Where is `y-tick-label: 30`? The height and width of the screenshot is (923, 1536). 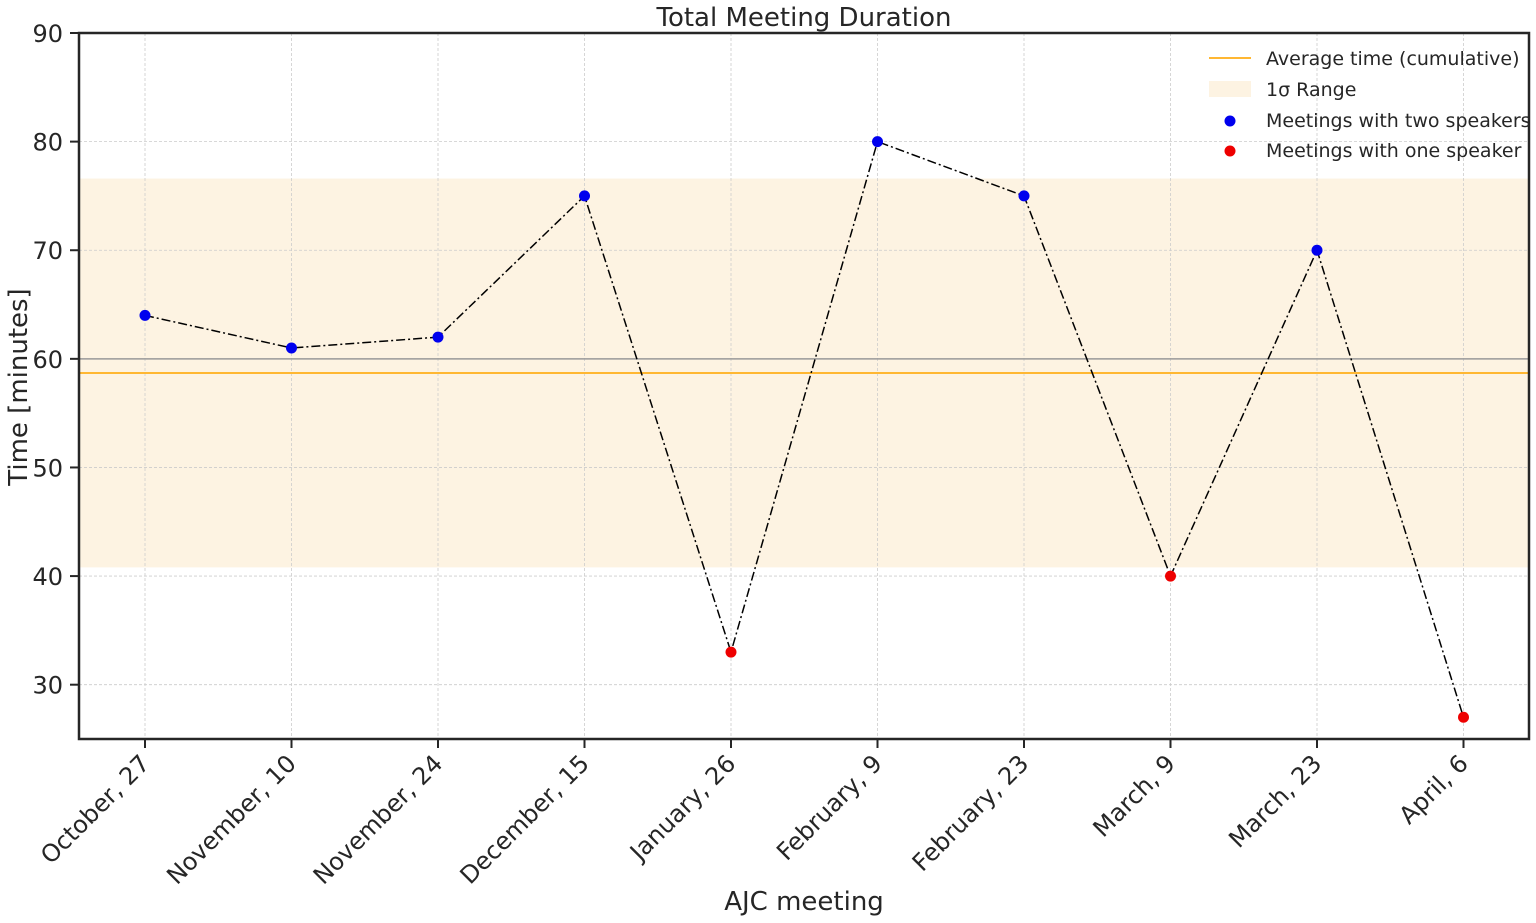
y-tick-label: 30 is located at coordinates (47, 686).